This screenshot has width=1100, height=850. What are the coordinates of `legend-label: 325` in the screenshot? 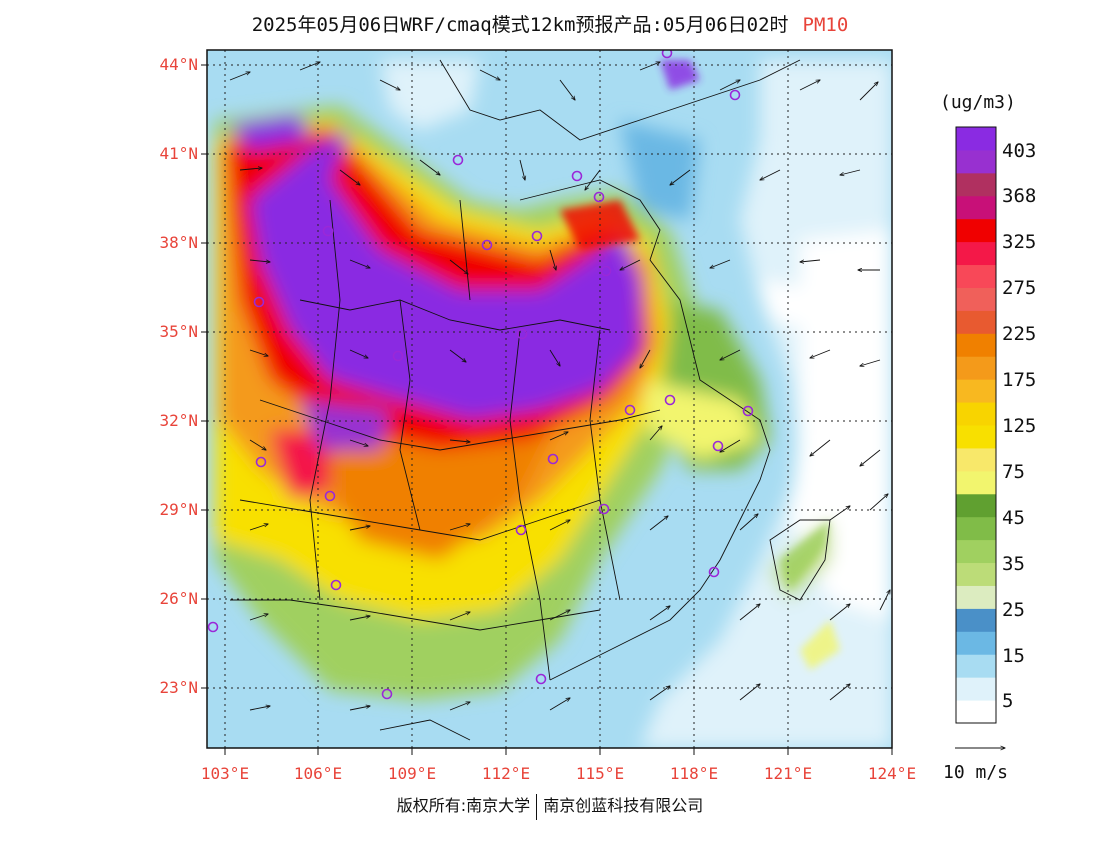 It's located at (1019, 242).